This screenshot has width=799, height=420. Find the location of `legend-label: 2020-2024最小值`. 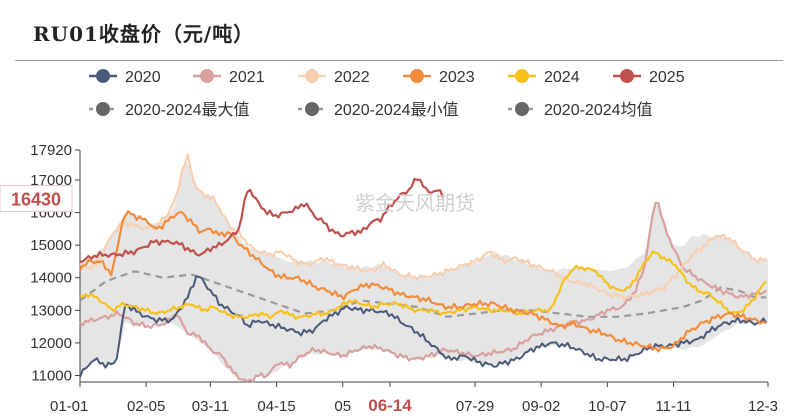

legend-label: 2020-2024最小值 is located at coordinates (396, 110).